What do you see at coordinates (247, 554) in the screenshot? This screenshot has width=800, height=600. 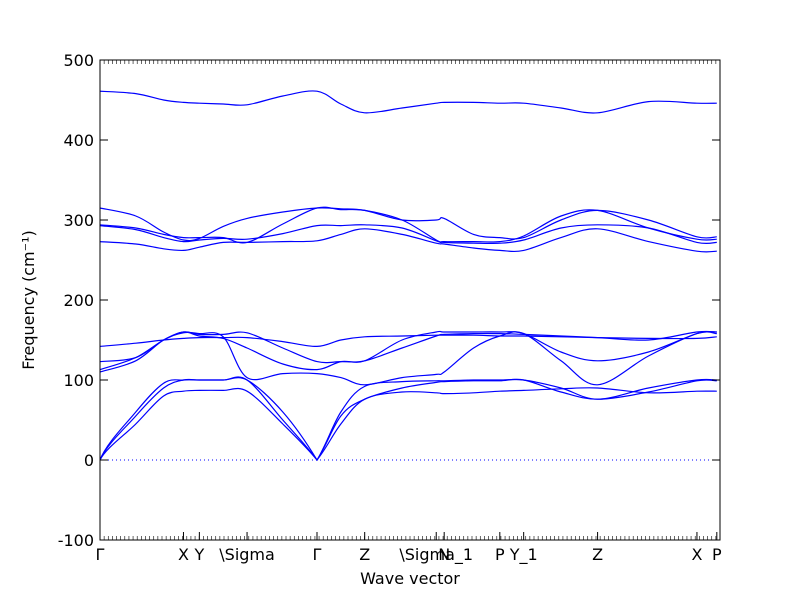 I see `symmetry-point-label: \Sigma` at bounding box center [247, 554].